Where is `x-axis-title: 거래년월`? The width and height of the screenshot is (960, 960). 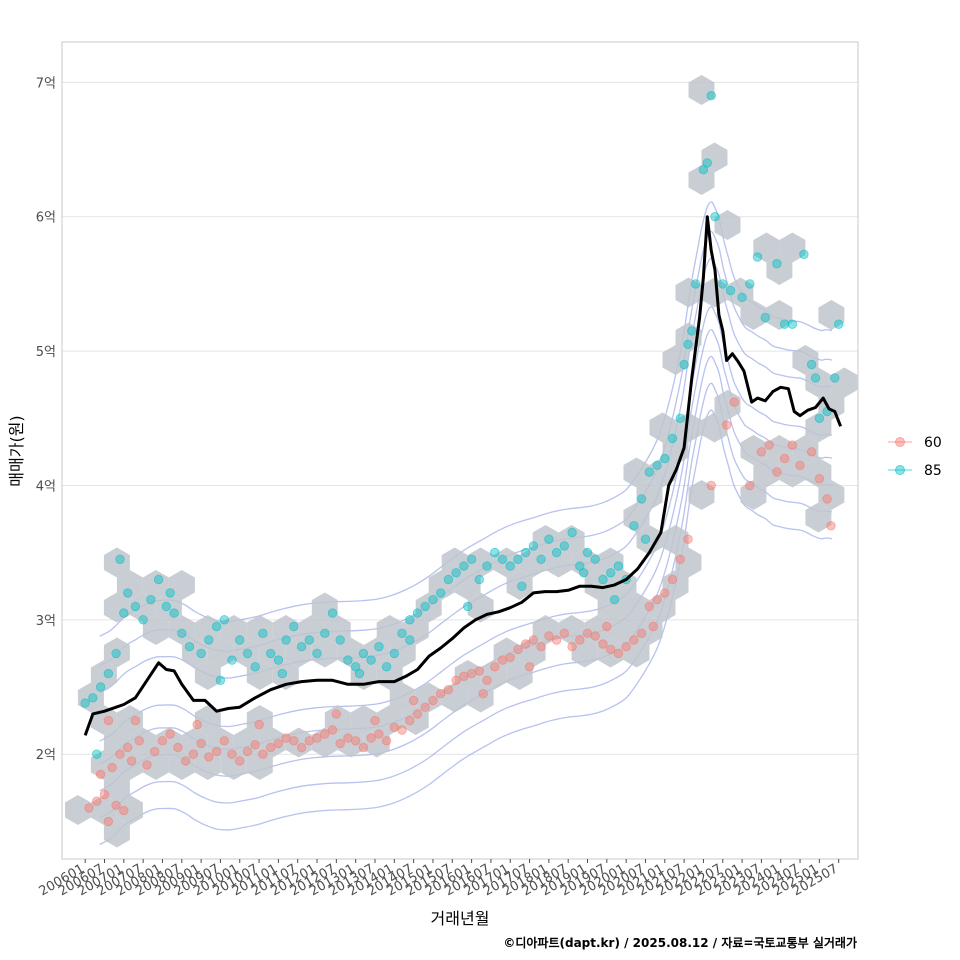 x-axis-title: 거래년월 is located at coordinates (460, 918).